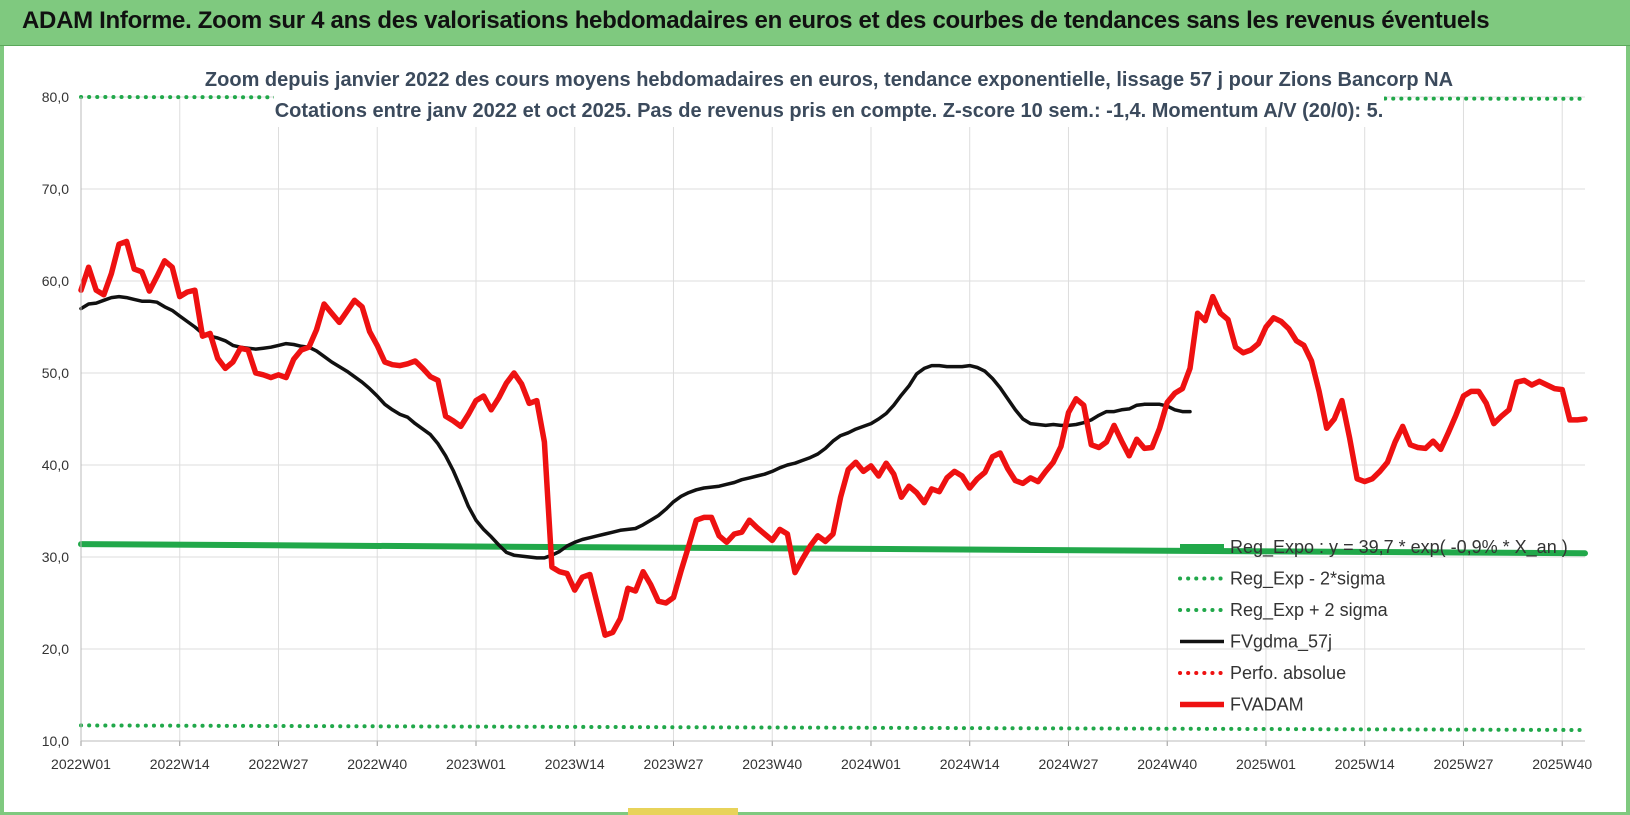 The image size is (1630, 815). What do you see at coordinates (1362, 626) in the screenshot?
I see `legend-background` at bounding box center [1362, 626].